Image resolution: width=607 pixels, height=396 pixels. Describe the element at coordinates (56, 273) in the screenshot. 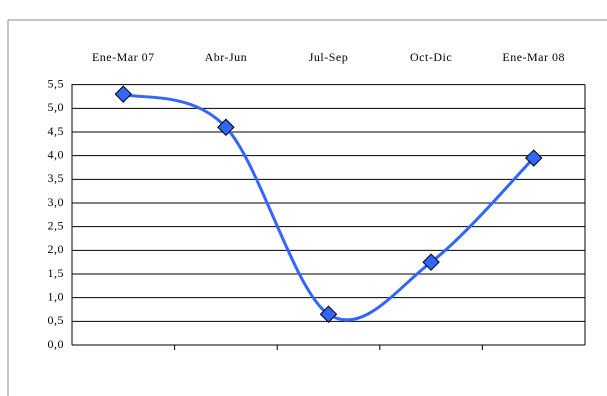

I see `y-tick-label: 1,5` at that location.